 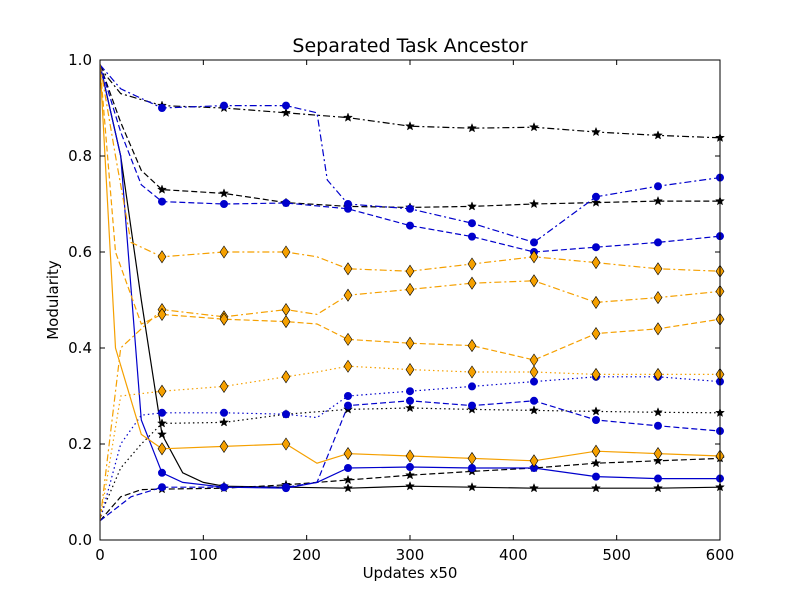 I want to click on y-tick-label: 0.8, so click(x=80, y=156).